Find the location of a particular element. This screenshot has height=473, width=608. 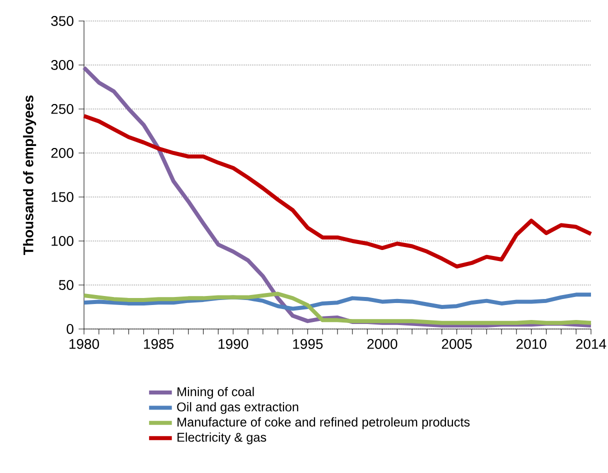

legend-label: Mining of coal is located at coordinates (216, 392).